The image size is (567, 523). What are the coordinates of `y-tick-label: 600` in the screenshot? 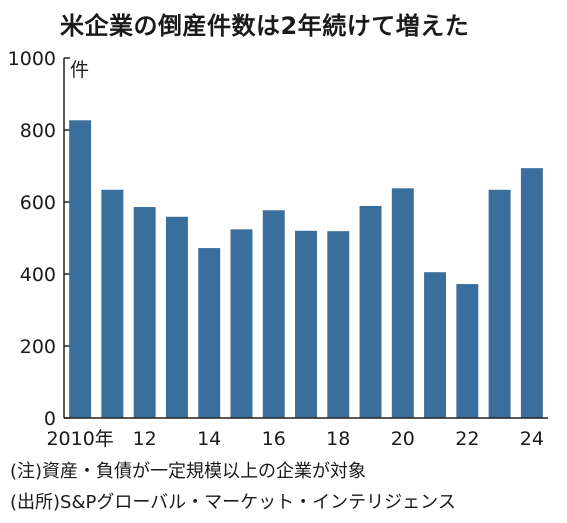 It's located at (38, 203).